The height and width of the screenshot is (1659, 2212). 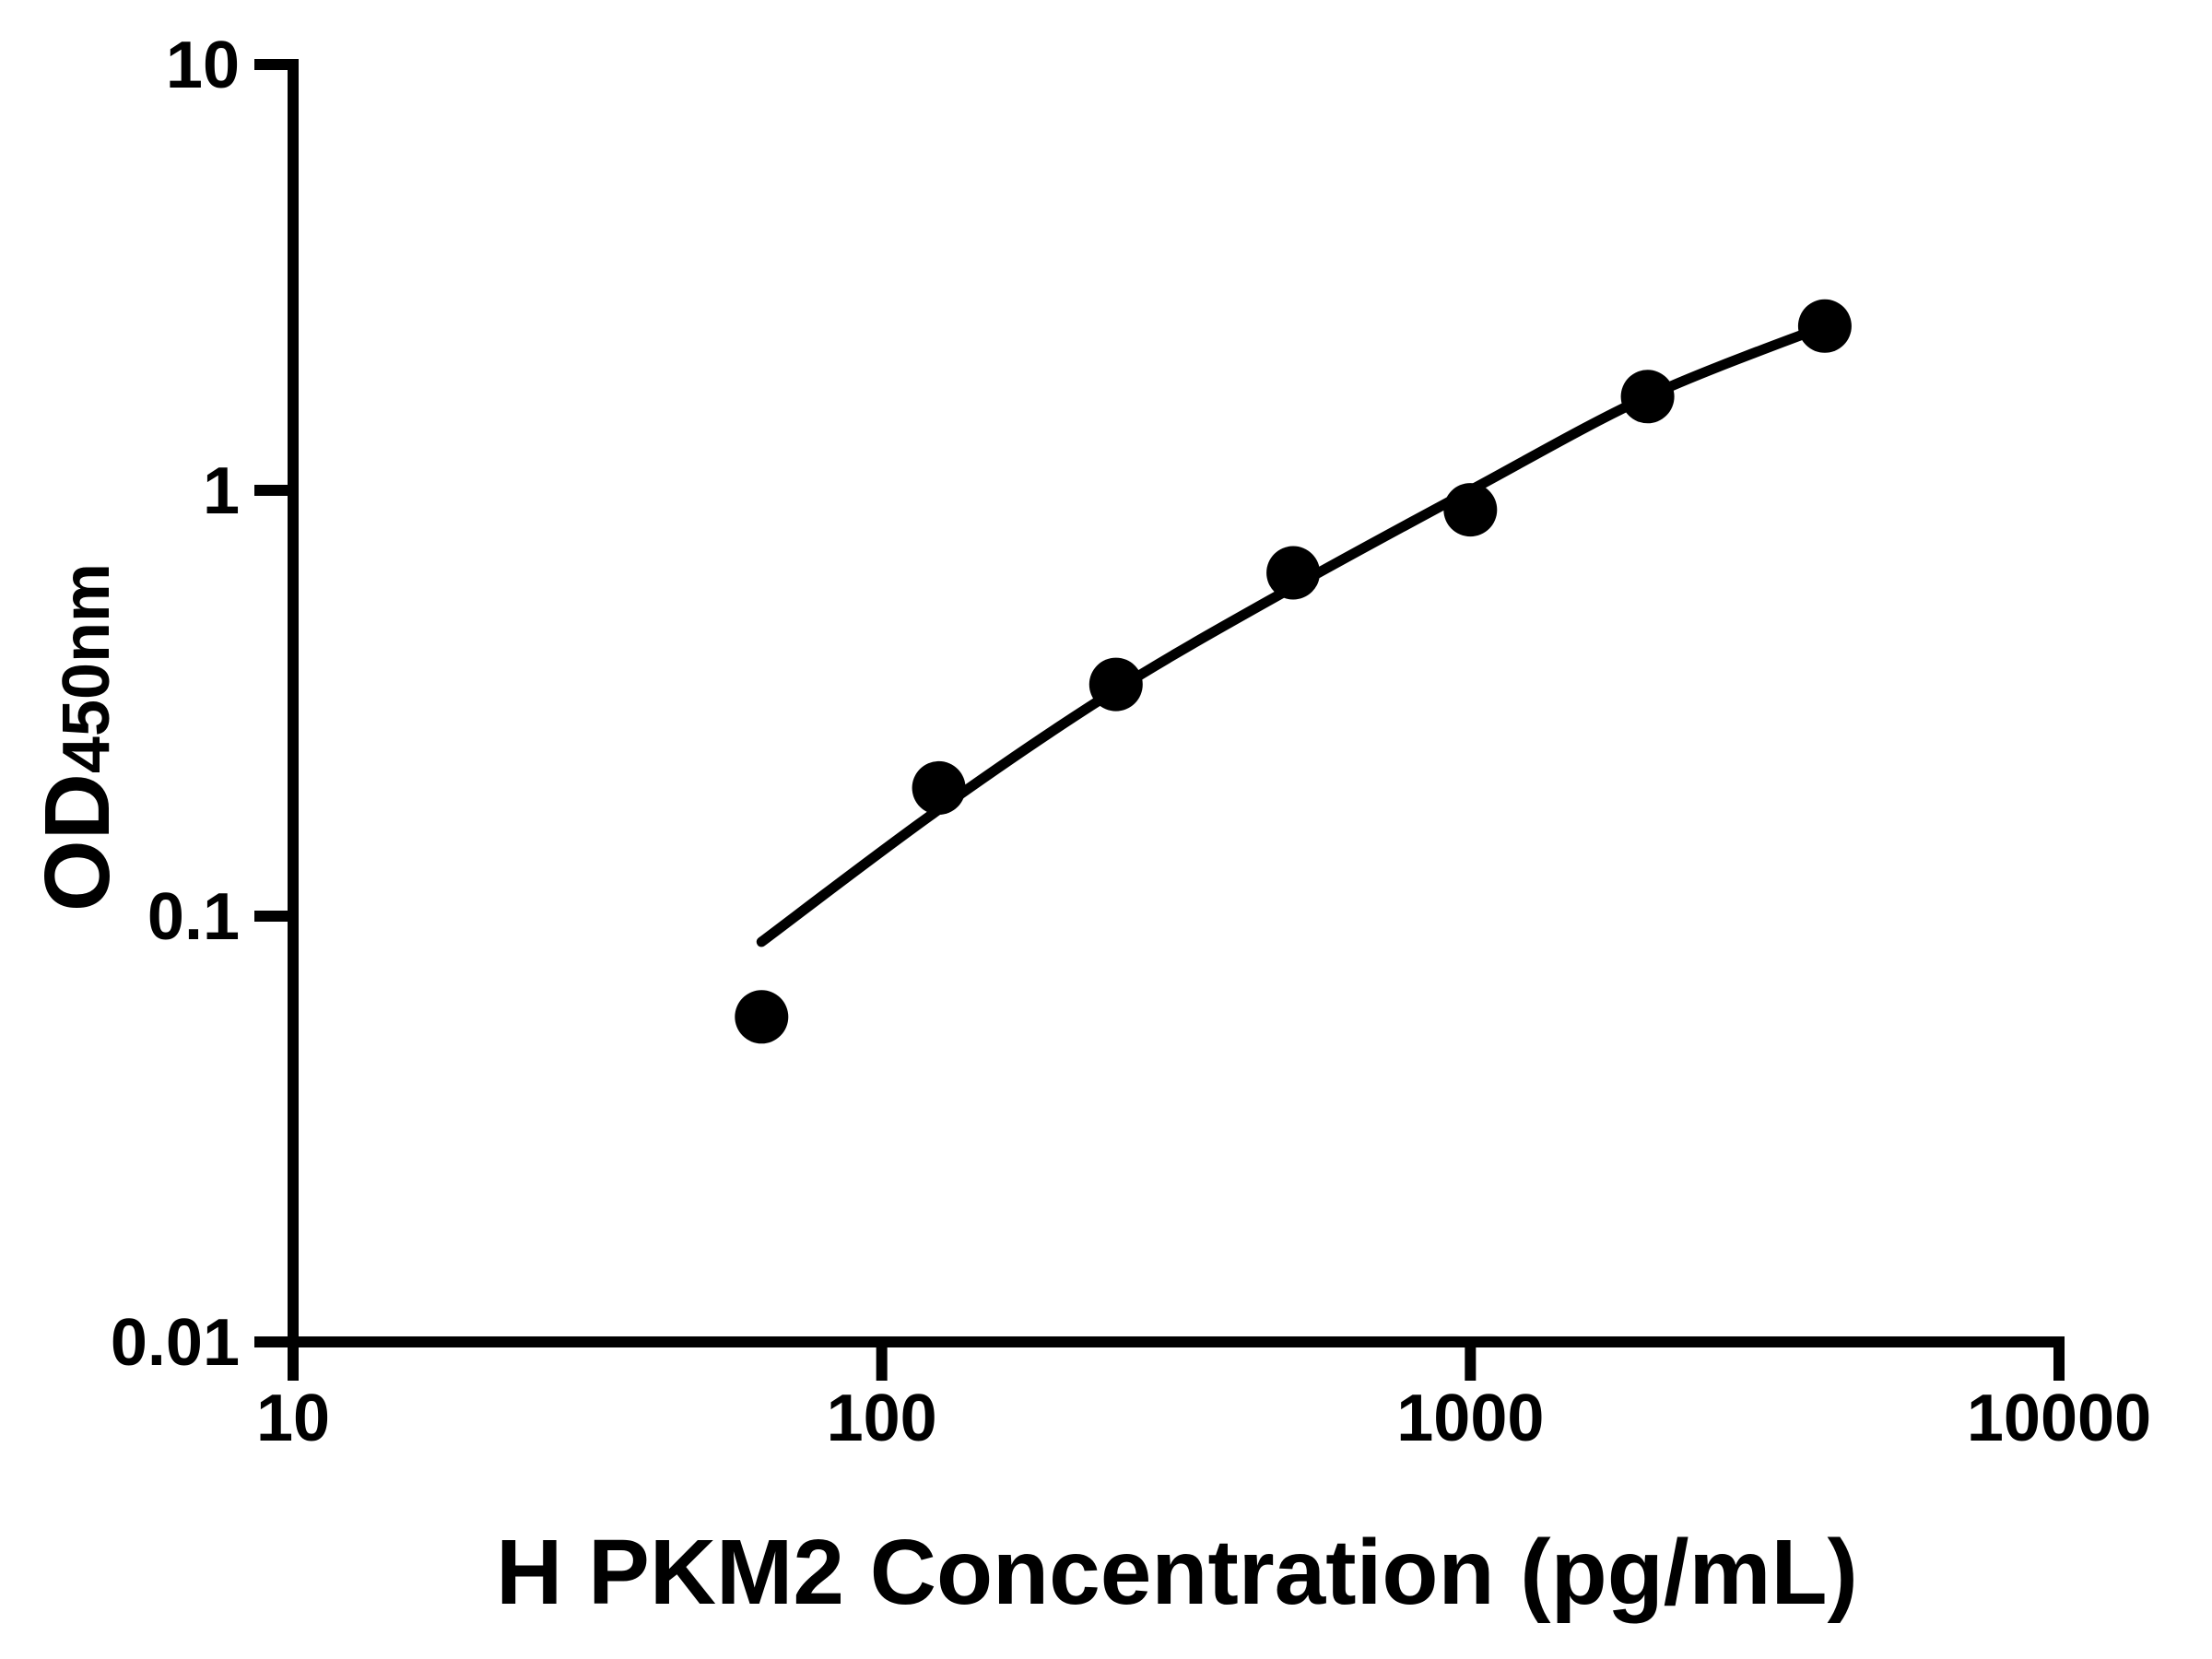 I want to click on y-axis-title-main: OD, so click(x=77, y=842).